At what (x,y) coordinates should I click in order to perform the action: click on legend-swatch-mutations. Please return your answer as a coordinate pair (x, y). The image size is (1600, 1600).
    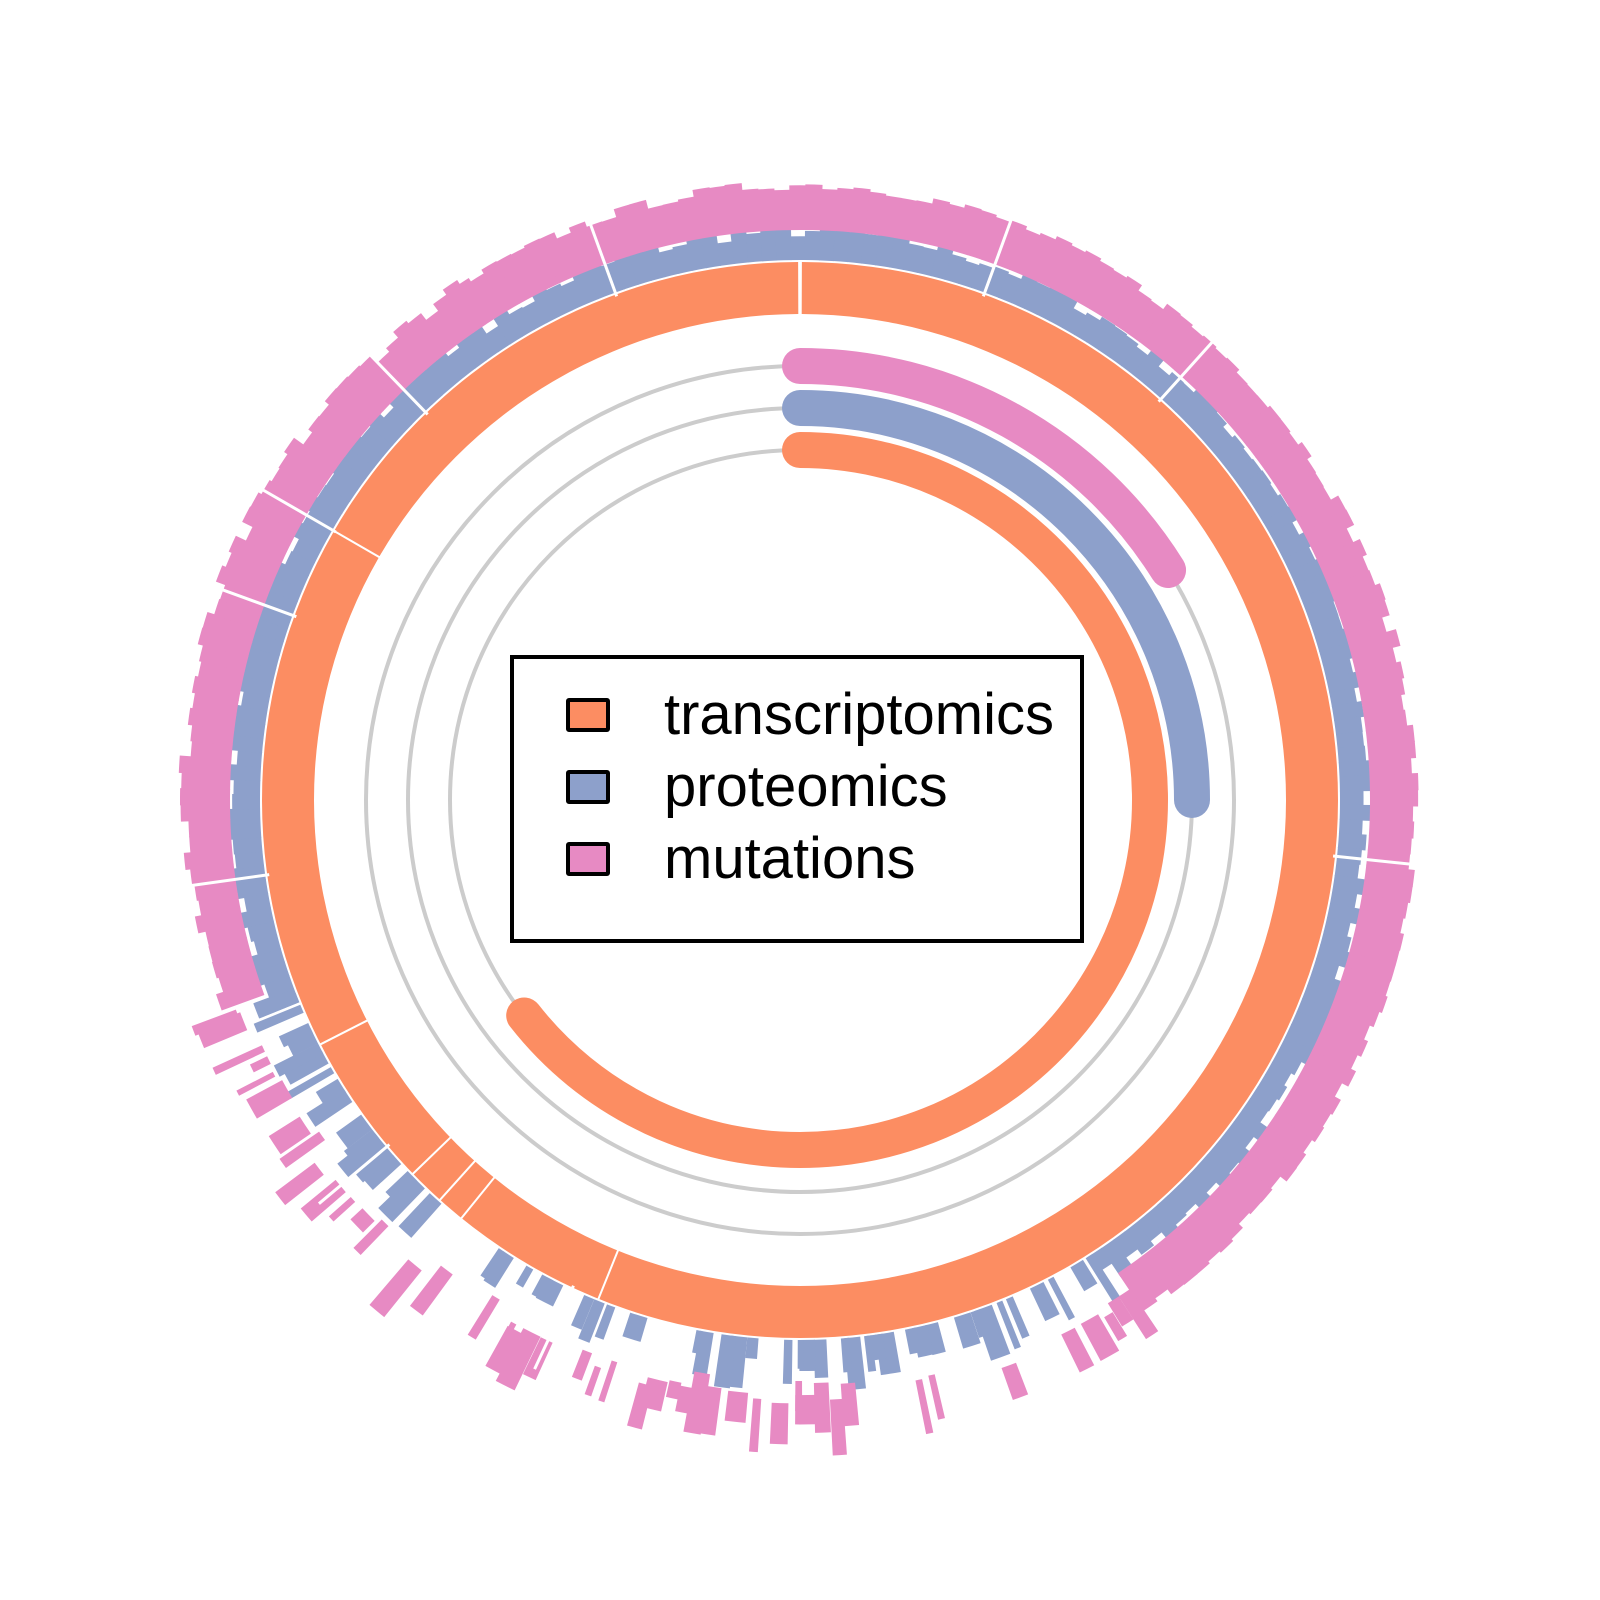
    Looking at the image, I should click on (588, 859).